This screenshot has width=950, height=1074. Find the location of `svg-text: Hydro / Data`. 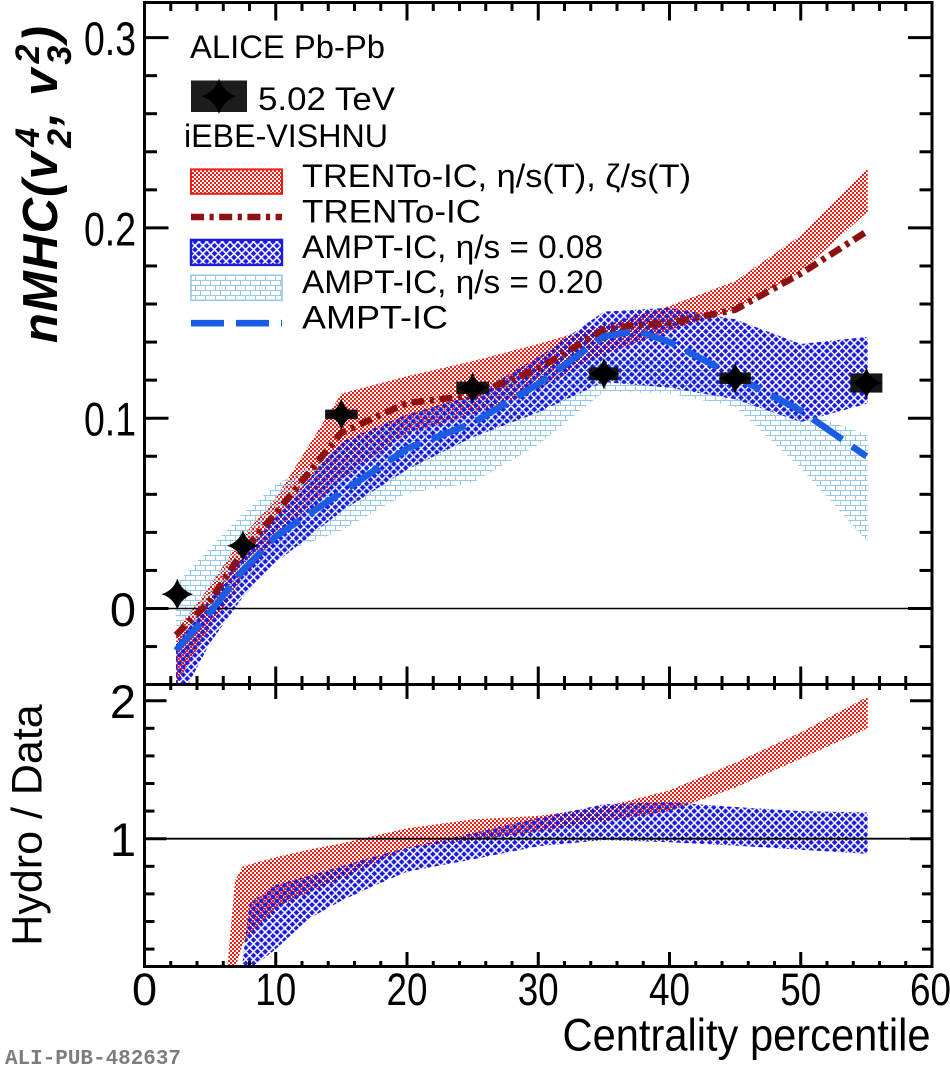

svg-text: Hydro / Data is located at coordinates (28, 824).